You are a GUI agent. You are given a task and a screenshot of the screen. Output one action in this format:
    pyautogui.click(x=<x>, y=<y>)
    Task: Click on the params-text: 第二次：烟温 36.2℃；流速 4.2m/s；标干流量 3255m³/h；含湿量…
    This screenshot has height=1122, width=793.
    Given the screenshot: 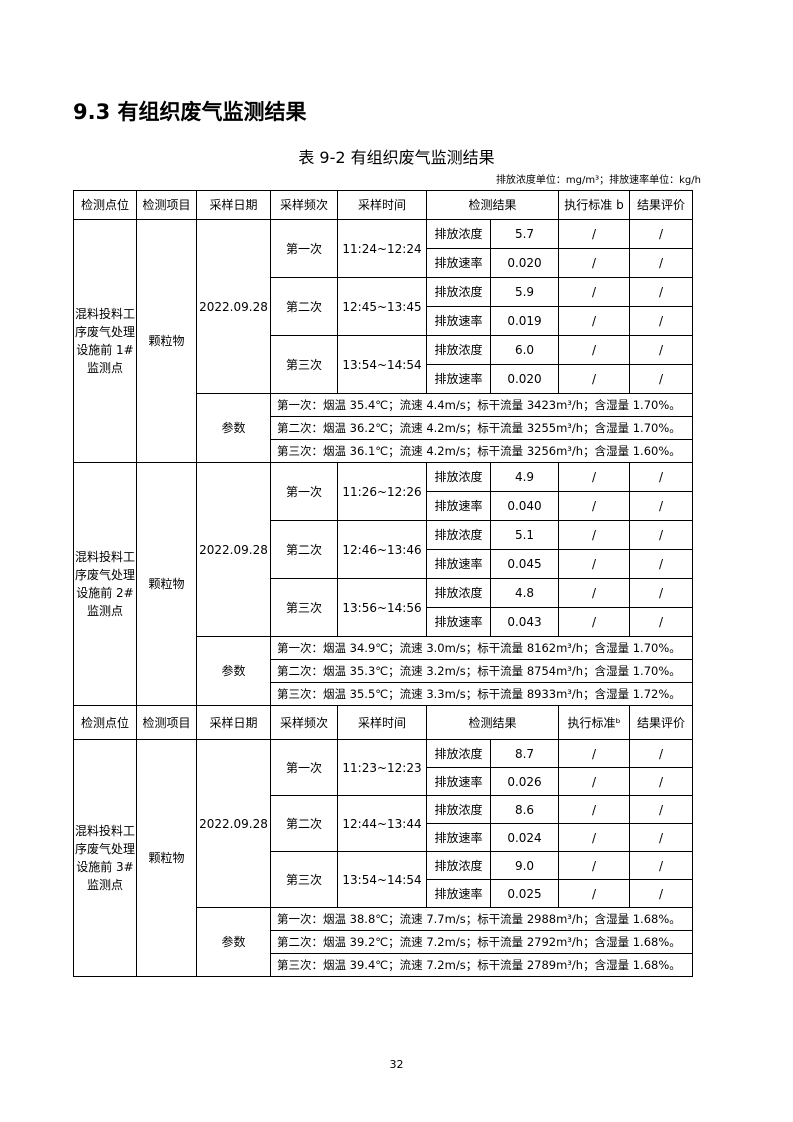 What is the action you would take?
    pyautogui.click(x=481, y=428)
    